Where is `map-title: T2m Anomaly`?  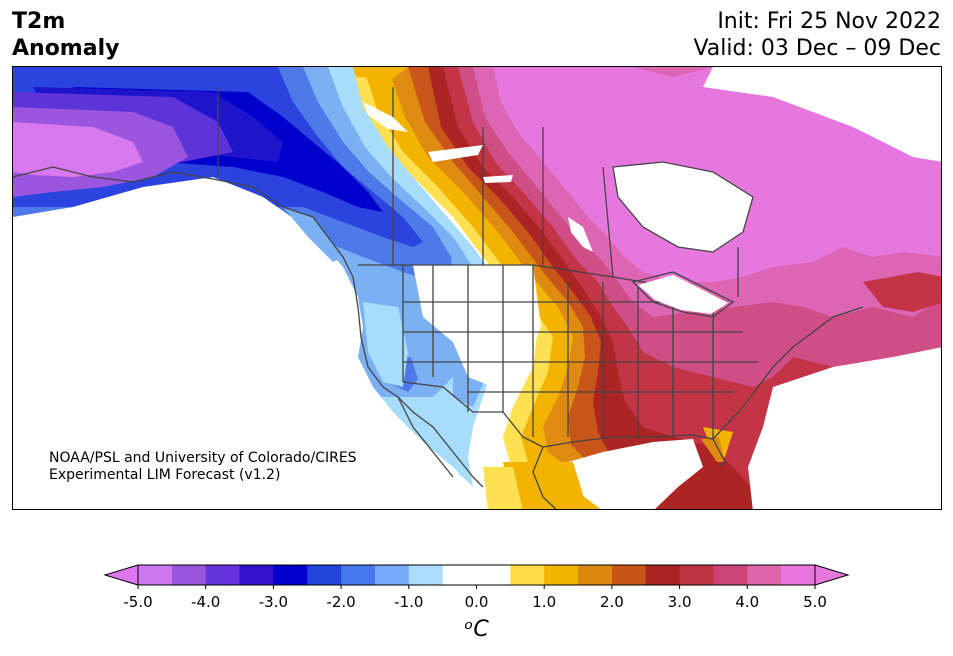
map-title: T2m Anomaly is located at coordinates (65, 35).